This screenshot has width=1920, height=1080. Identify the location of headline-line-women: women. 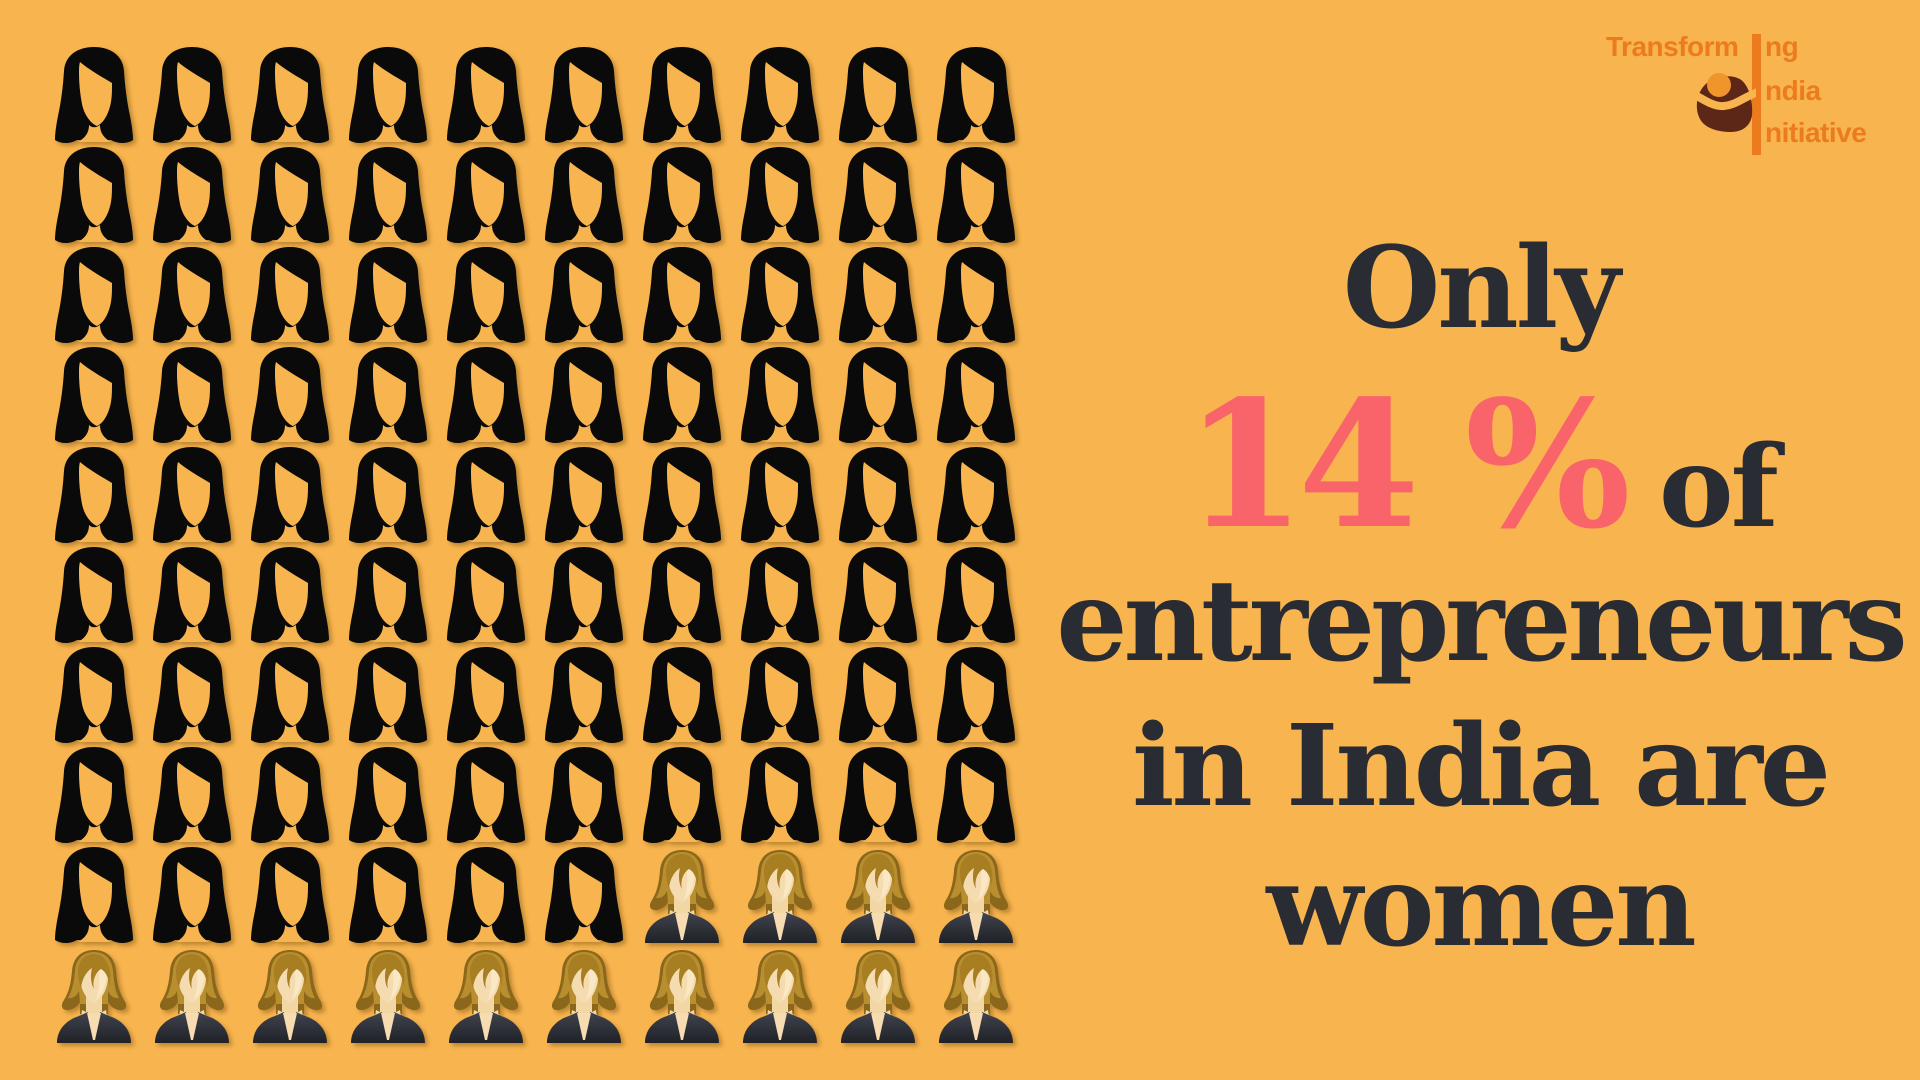
(1481, 906).